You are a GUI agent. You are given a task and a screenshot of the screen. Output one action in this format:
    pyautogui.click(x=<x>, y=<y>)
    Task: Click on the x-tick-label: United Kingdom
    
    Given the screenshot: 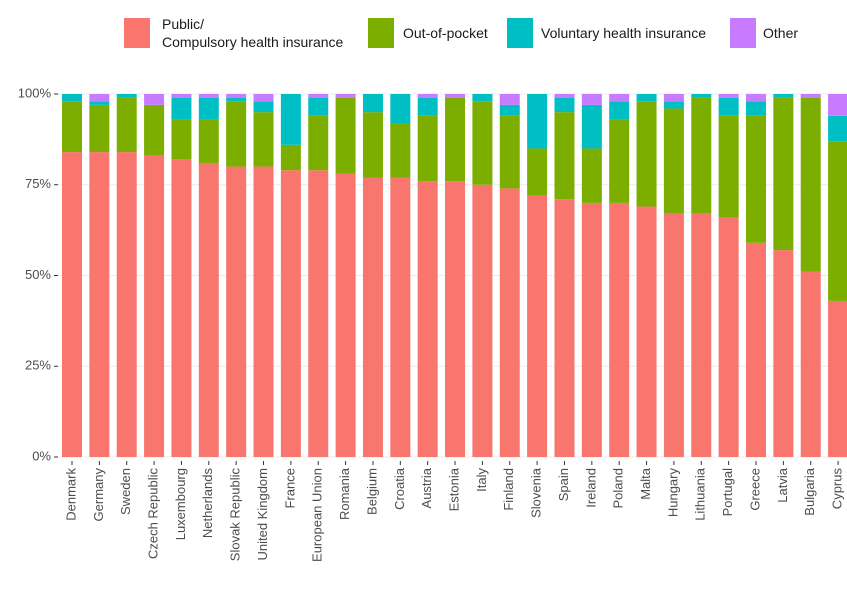 What is the action you would take?
    pyautogui.click(x=262, y=514)
    